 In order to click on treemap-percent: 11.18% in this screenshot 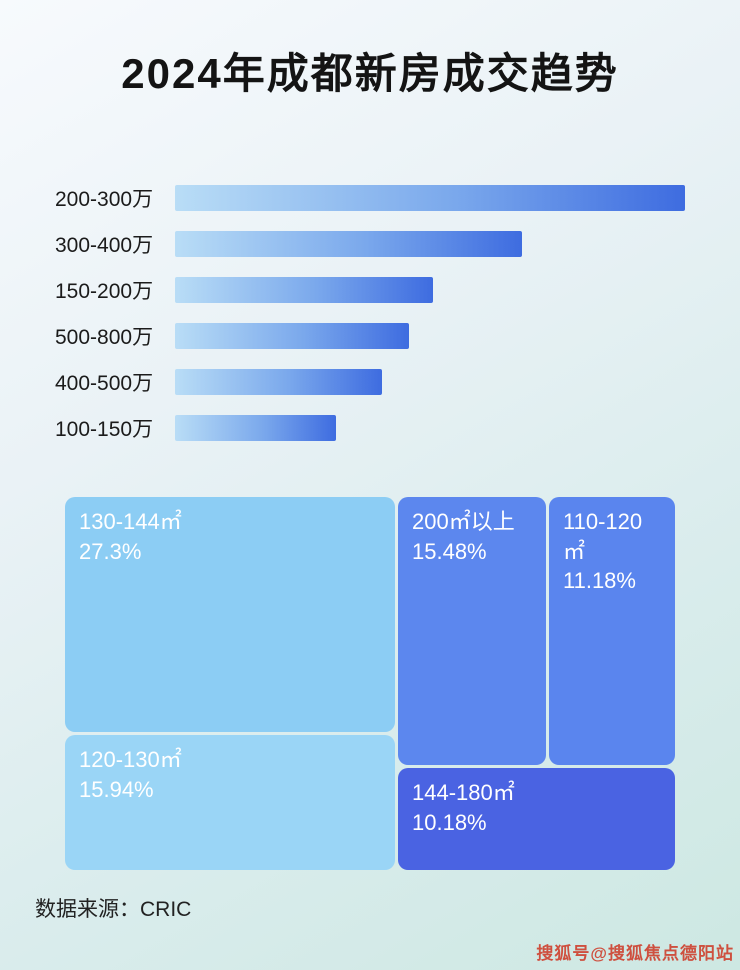, I will do `click(599, 581)`.